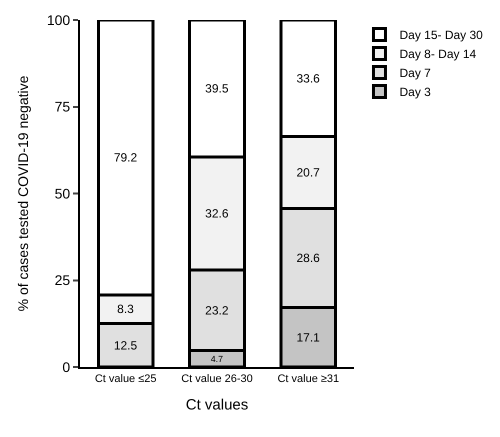  What do you see at coordinates (125, 309) in the screenshot?
I see `data-label: 8.3` at bounding box center [125, 309].